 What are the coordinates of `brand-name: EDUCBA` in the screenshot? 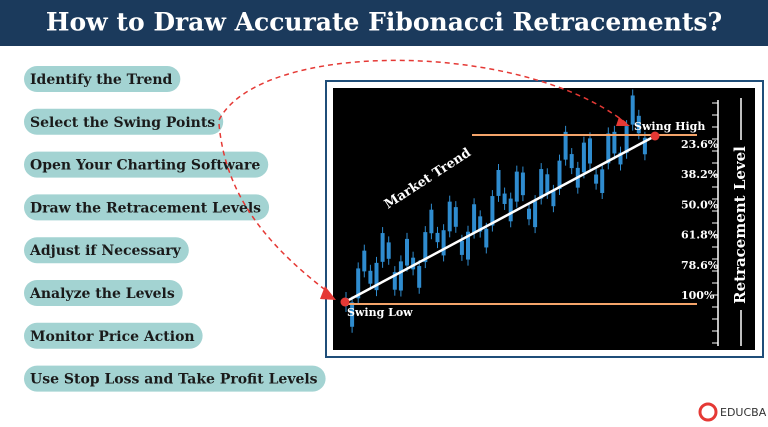 It's located at (743, 412).